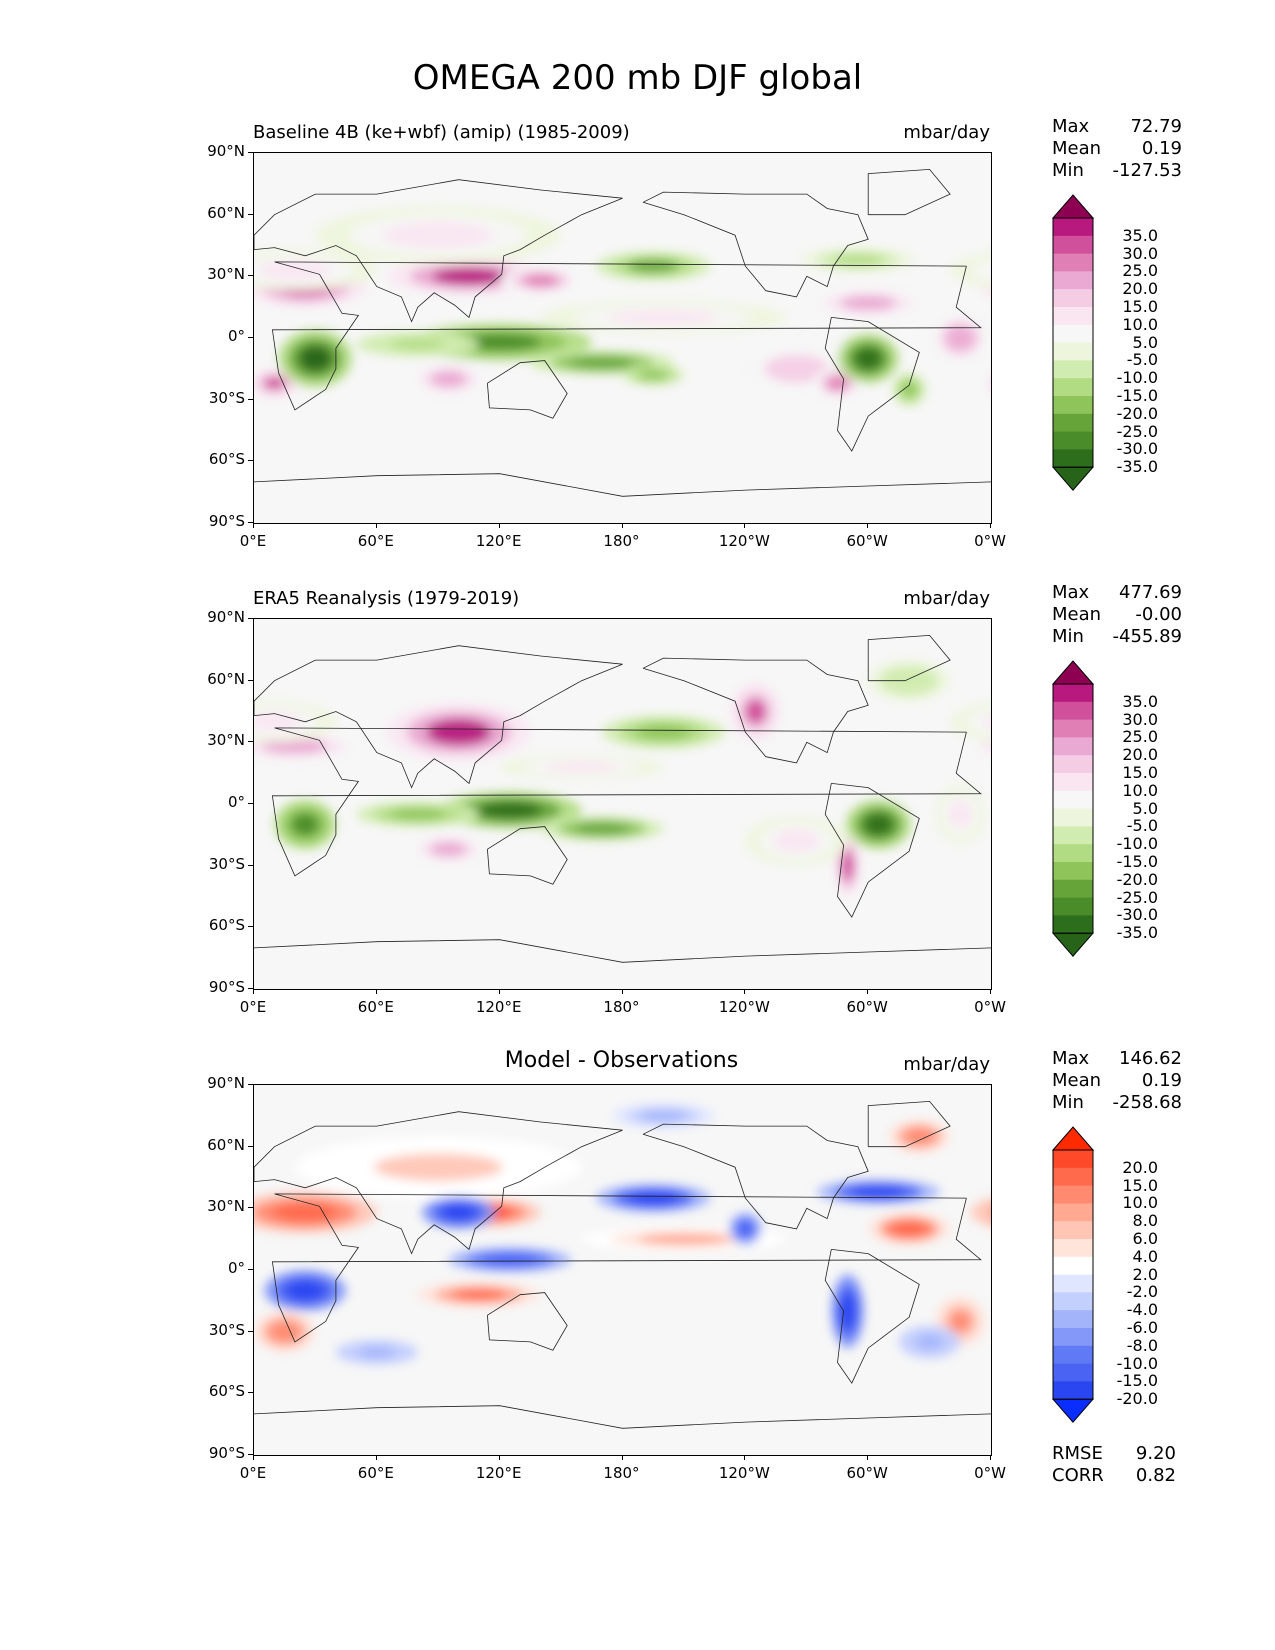 The height and width of the screenshot is (1650, 1275). What do you see at coordinates (621, 1473) in the screenshot?
I see `x-tick-label: 180°` at bounding box center [621, 1473].